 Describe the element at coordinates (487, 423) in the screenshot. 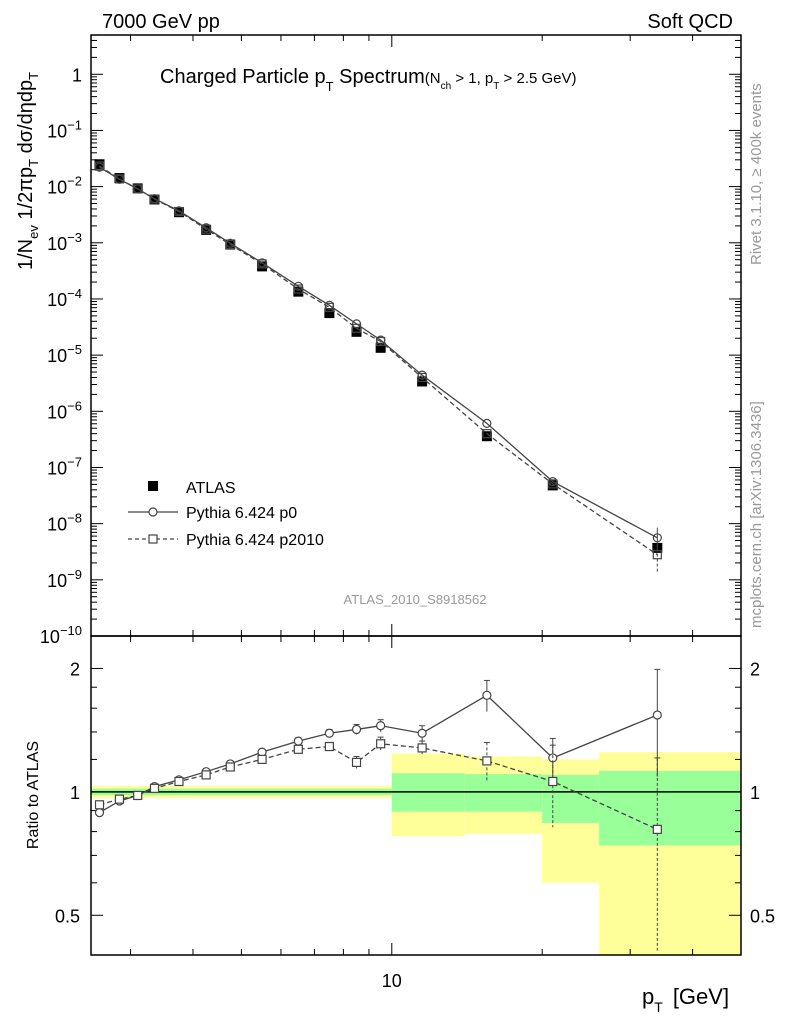

I see `p0-point` at that location.